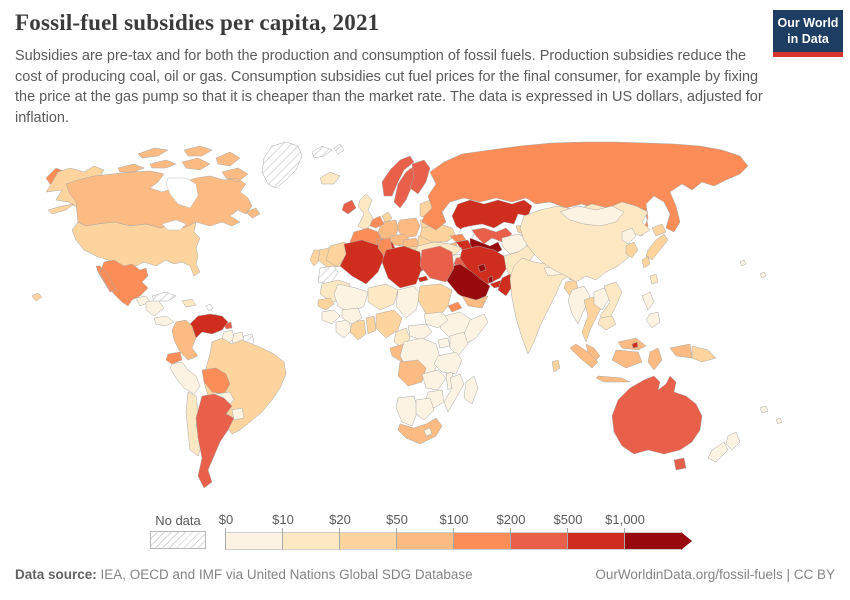  Describe the element at coordinates (194, 424) in the screenshot. I see `country-chile` at that location.